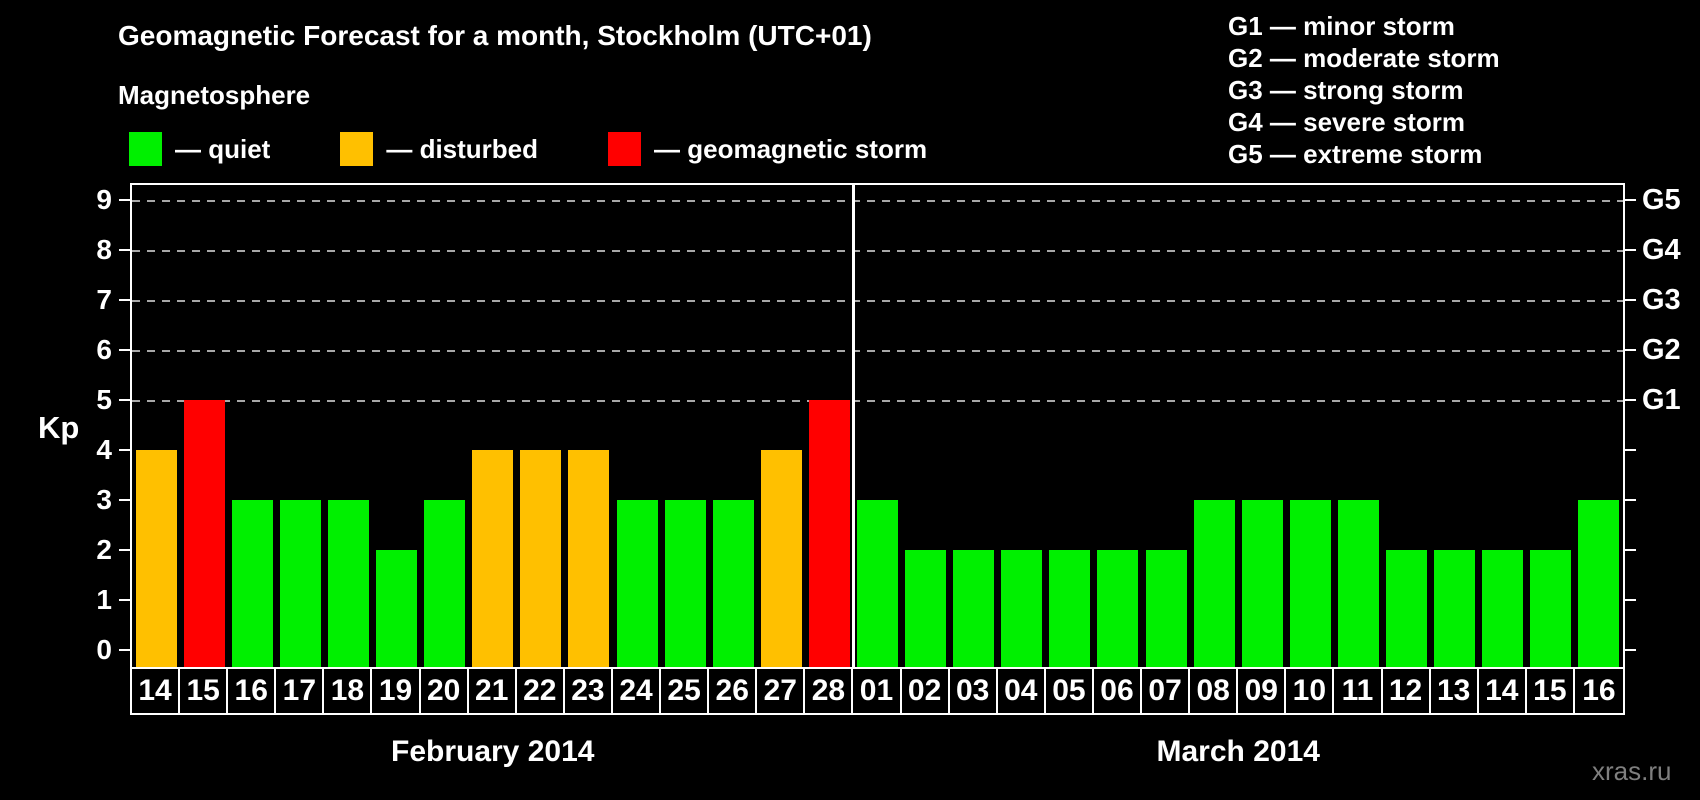  I want to click on storm-scale-item-g4: G4 — severe storm, so click(1347, 122).